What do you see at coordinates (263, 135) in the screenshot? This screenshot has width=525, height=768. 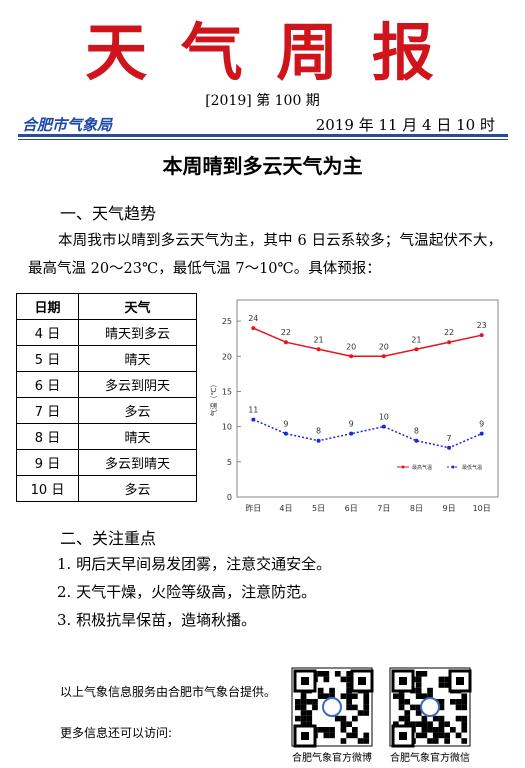 I see `rule` at bounding box center [263, 135].